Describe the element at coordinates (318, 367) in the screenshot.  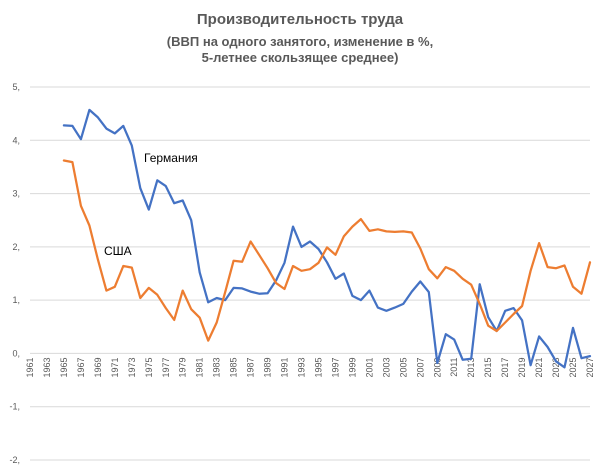
I see `x-tick-label: 1995` at that location.